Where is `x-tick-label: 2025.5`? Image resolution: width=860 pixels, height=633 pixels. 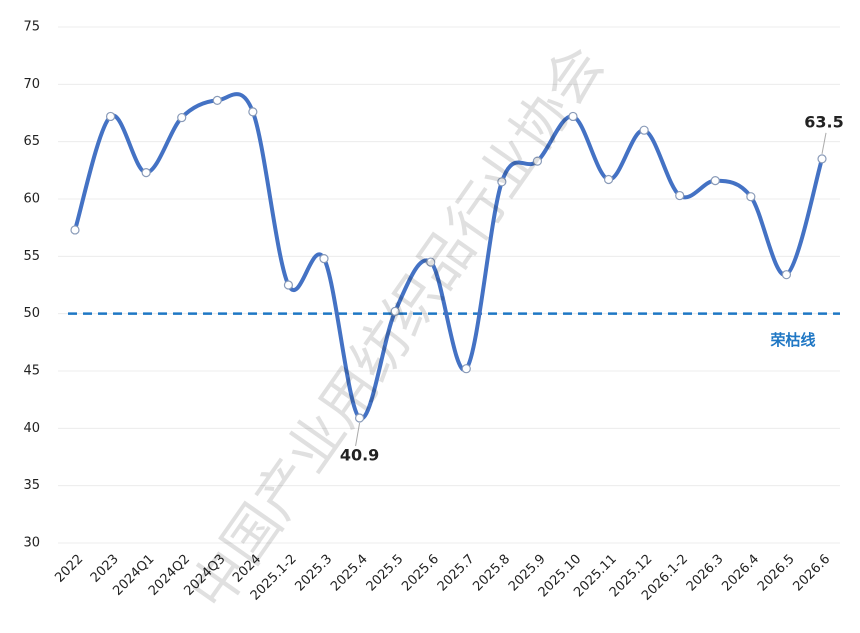 x-tick-label: 2025.5 is located at coordinates (385, 573).